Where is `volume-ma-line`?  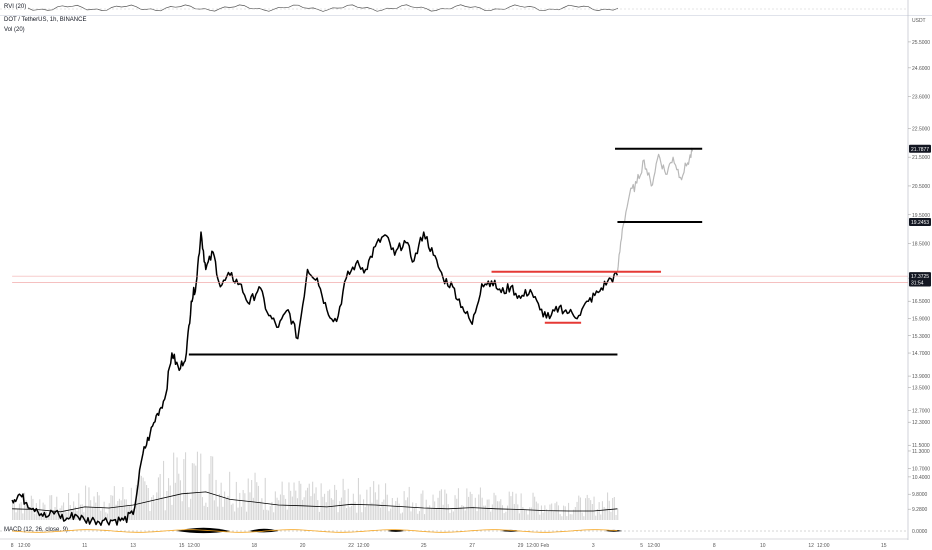
volume-ma-line is located at coordinates (315, 502).